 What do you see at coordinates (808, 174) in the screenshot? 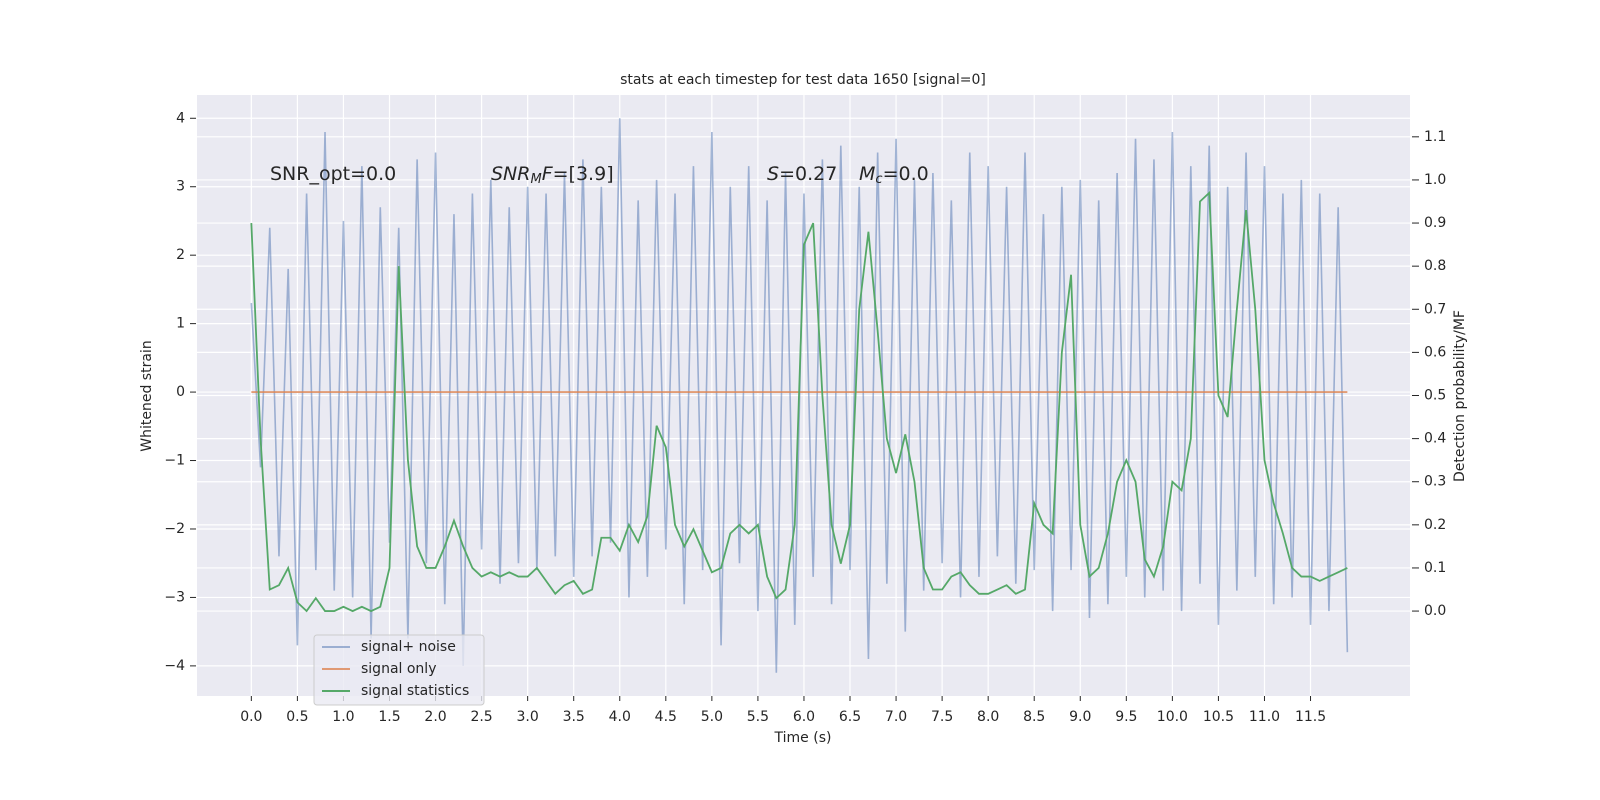
I see `annotation-part: =0.27` at bounding box center [808, 174].